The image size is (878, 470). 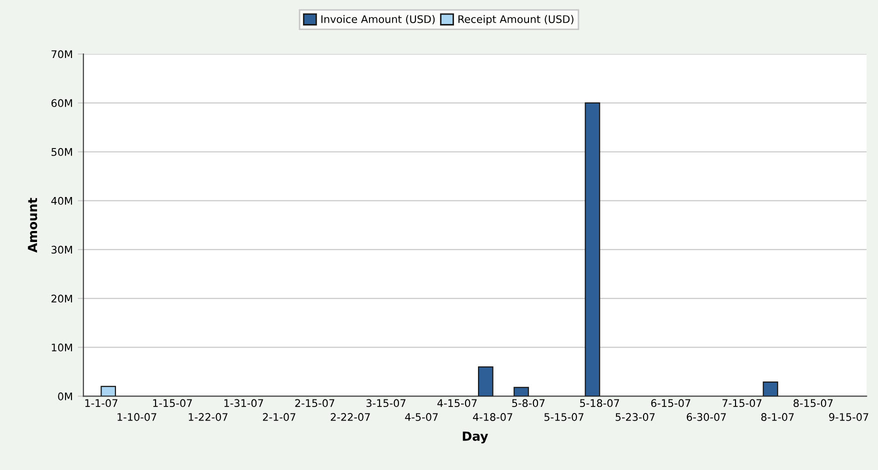 What do you see at coordinates (62, 298) in the screenshot?
I see `y-tick-label: 20M` at bounding box center [62, 298].